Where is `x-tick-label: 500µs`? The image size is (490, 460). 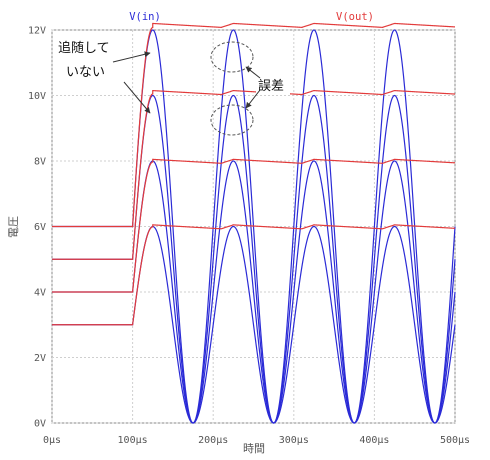 x-tick-label: 500µs is located at coordinates (455, 440).